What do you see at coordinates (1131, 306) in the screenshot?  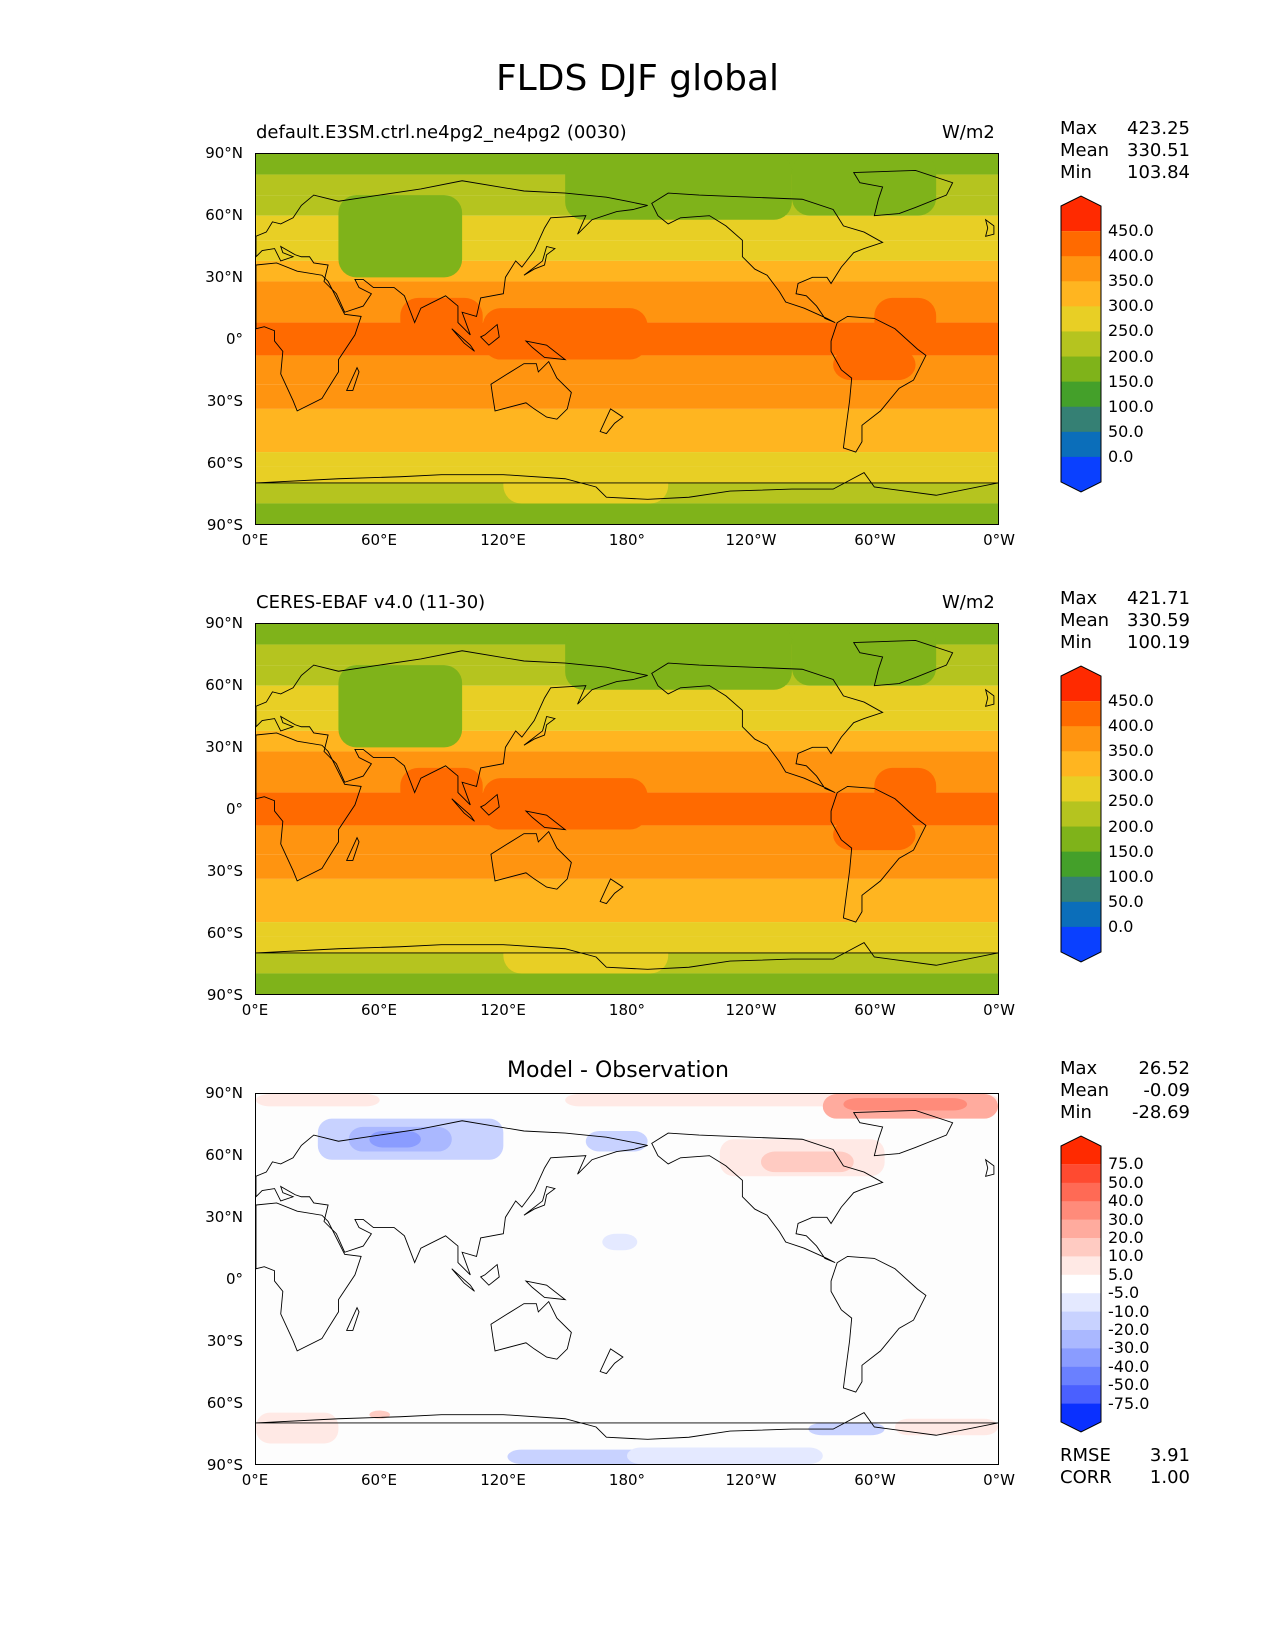 I see `colorbar-tick-label: 300.0` at bounding box center [1131, 306].